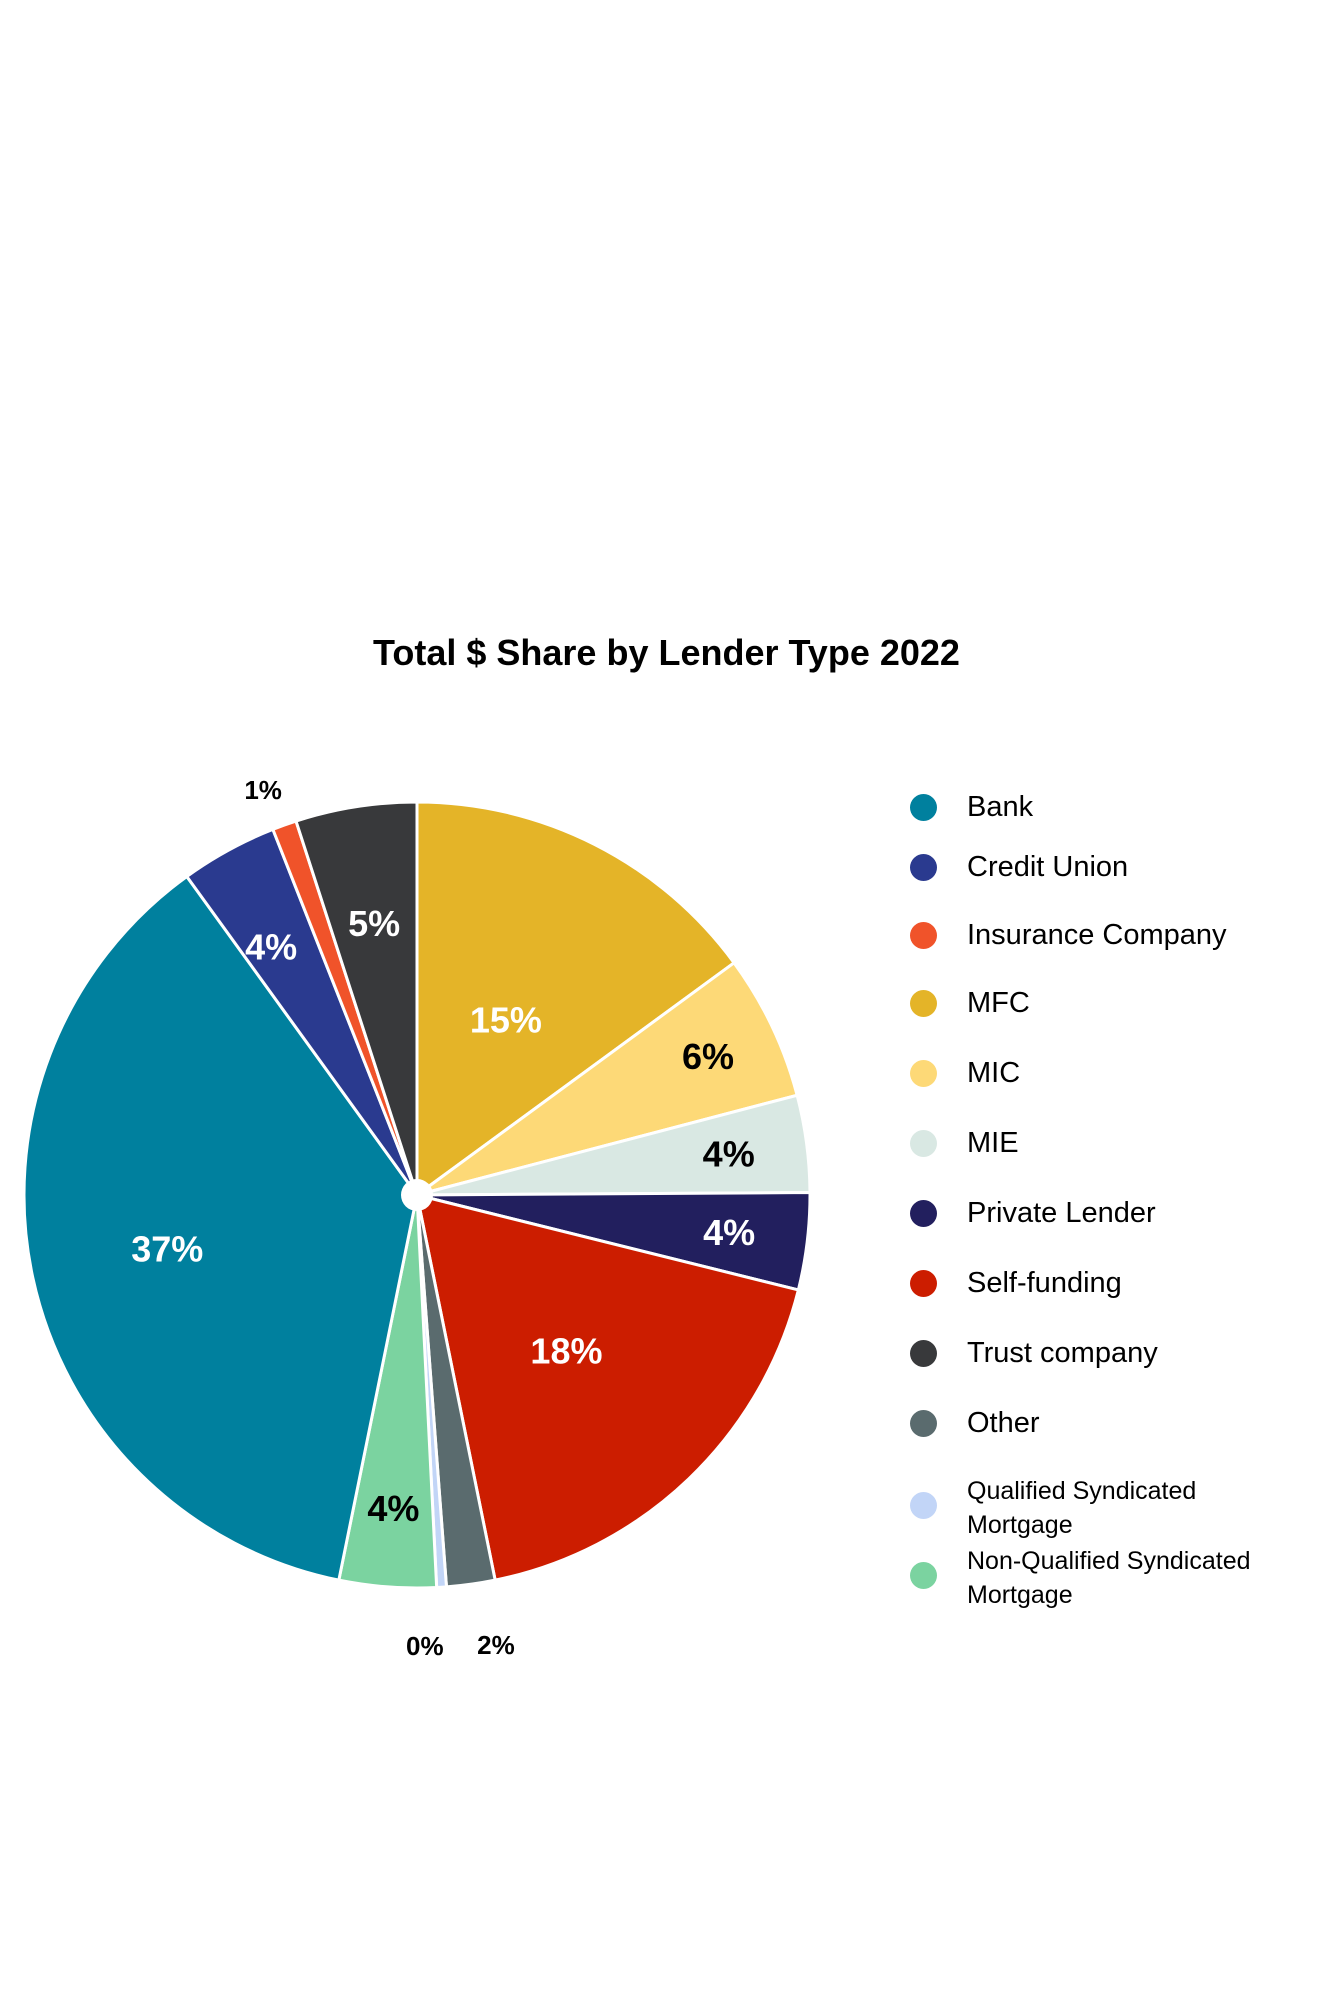 The width and height of the screenshot is (1333, 2000). I want to click on pie-center-hole, so click(417, 1195).